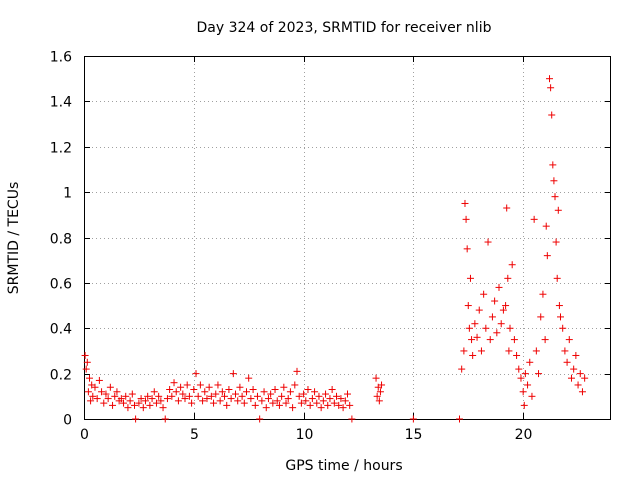 Image resolution: width=640 pixels, height=480 pixels. What do you see at coordinates (61, 285) in the screenshot?
I see `y-tick-label: 0.6` at bounding box center [61, 285].